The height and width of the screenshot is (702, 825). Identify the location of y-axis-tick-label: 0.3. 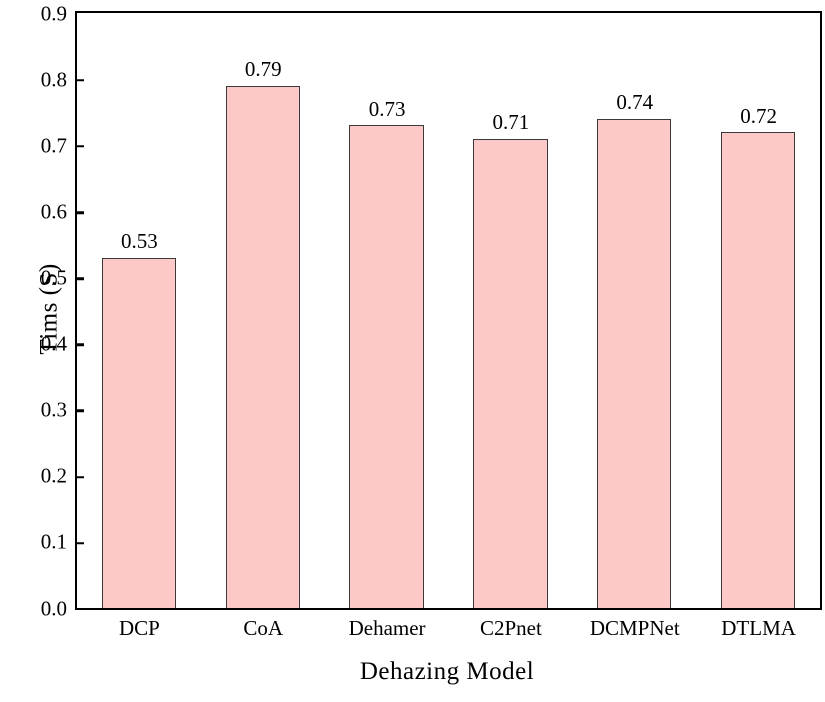
(53, 409).